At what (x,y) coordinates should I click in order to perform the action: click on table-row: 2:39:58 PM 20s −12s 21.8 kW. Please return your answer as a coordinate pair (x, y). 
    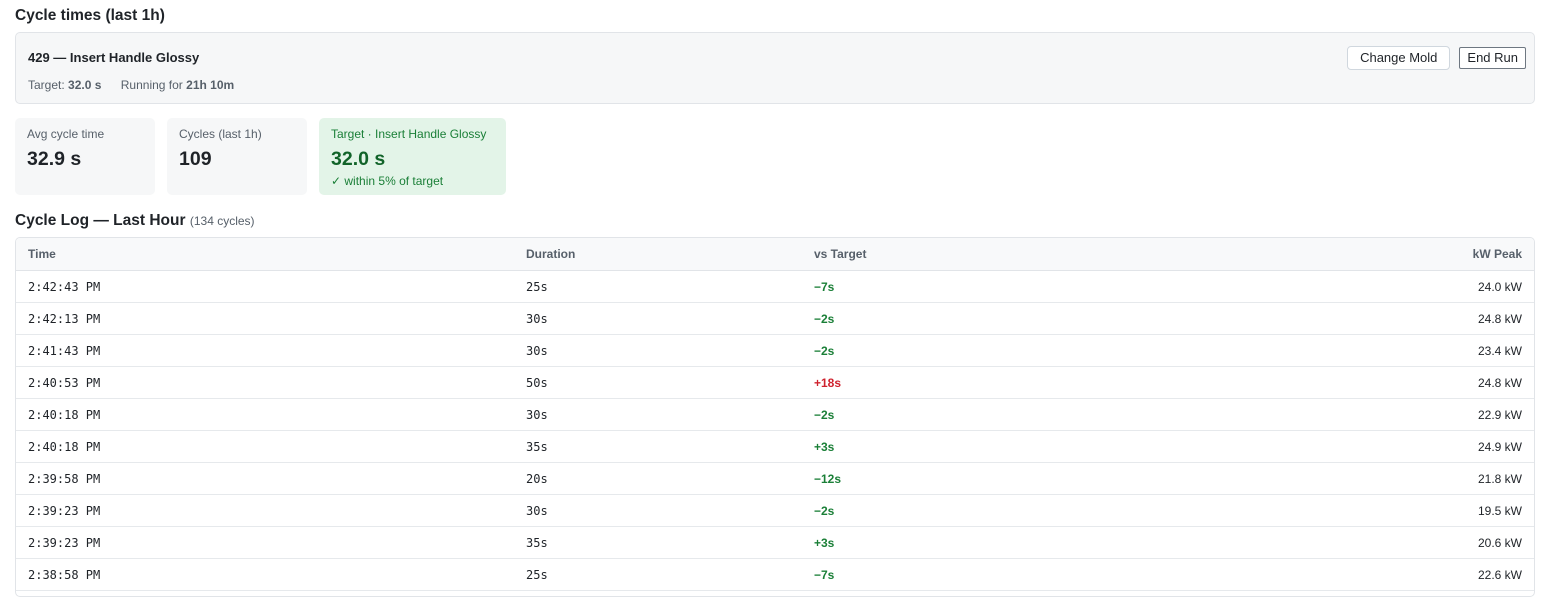
    Looking at the image, I should click on (775, 478).